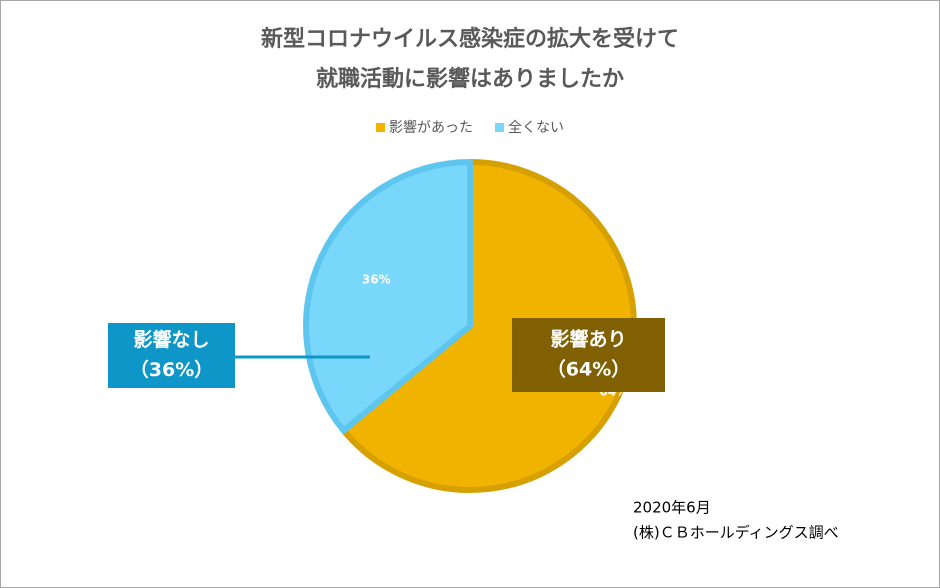  What do you see at coordinates (588, 339) in the screenshot?
I see `callout-text: 影響あり` at bounding box center [588, 339].